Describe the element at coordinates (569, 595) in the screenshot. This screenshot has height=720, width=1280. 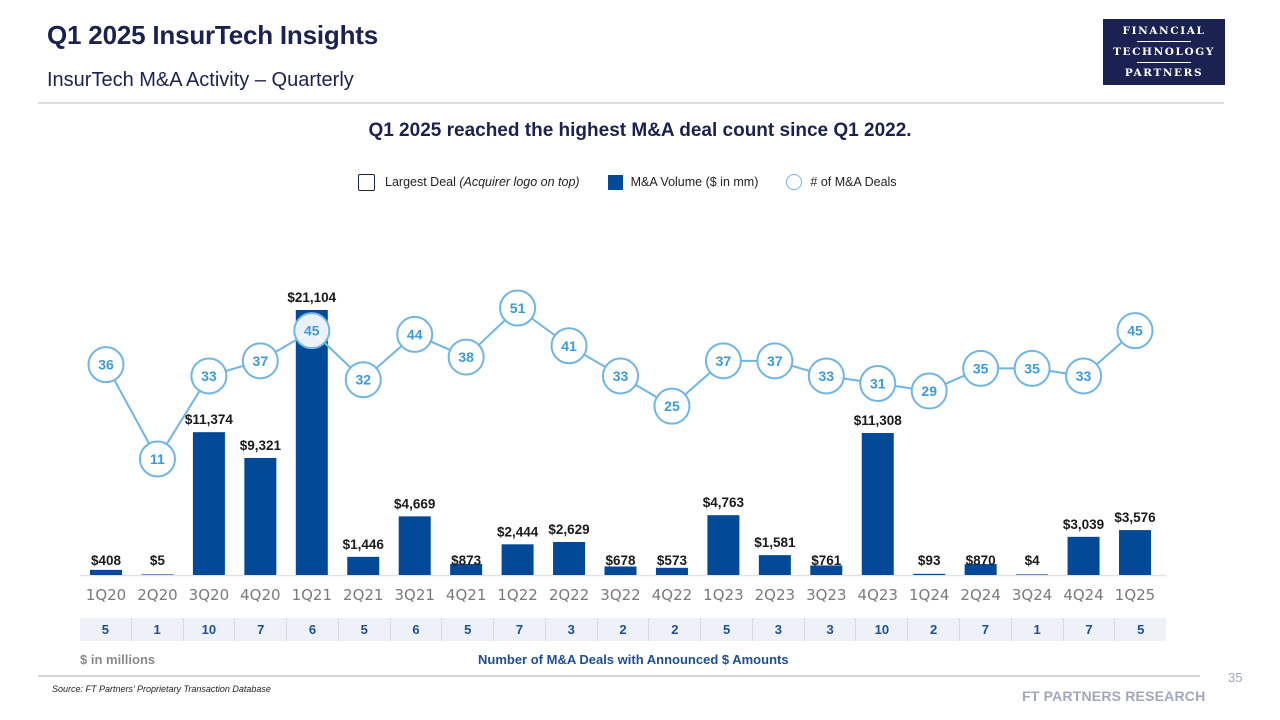
I see `x-tick-label: 2Q22` at that location.